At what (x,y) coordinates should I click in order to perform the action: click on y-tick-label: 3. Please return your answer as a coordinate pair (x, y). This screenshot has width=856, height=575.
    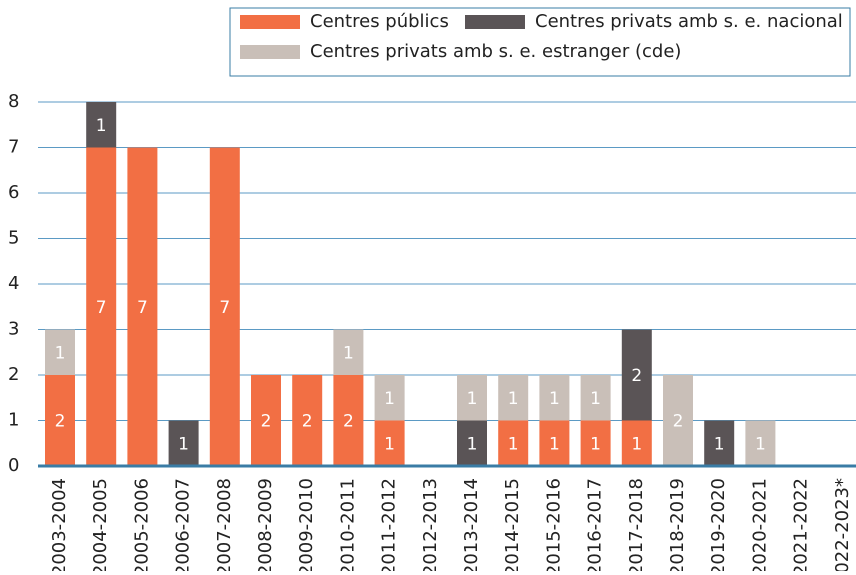
    Looking at the image, I should click on (13, 329).